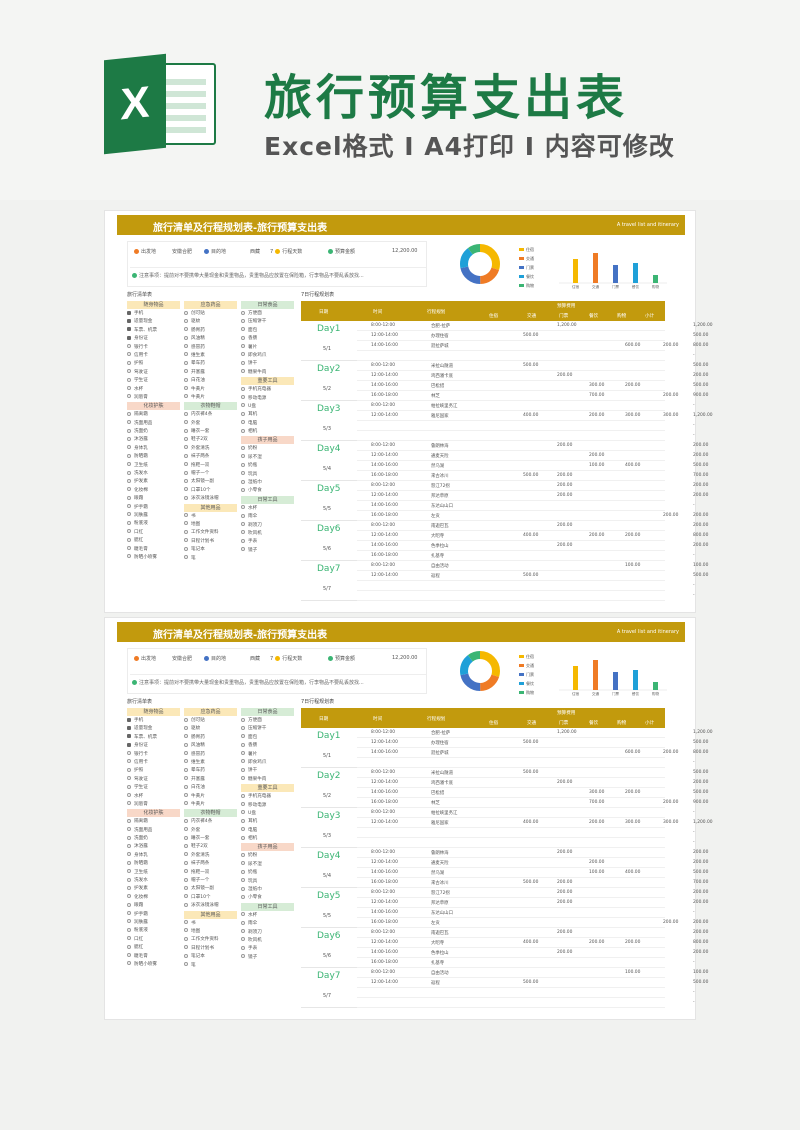  I want to click on table-cell: 600.00, so click(633, 752).